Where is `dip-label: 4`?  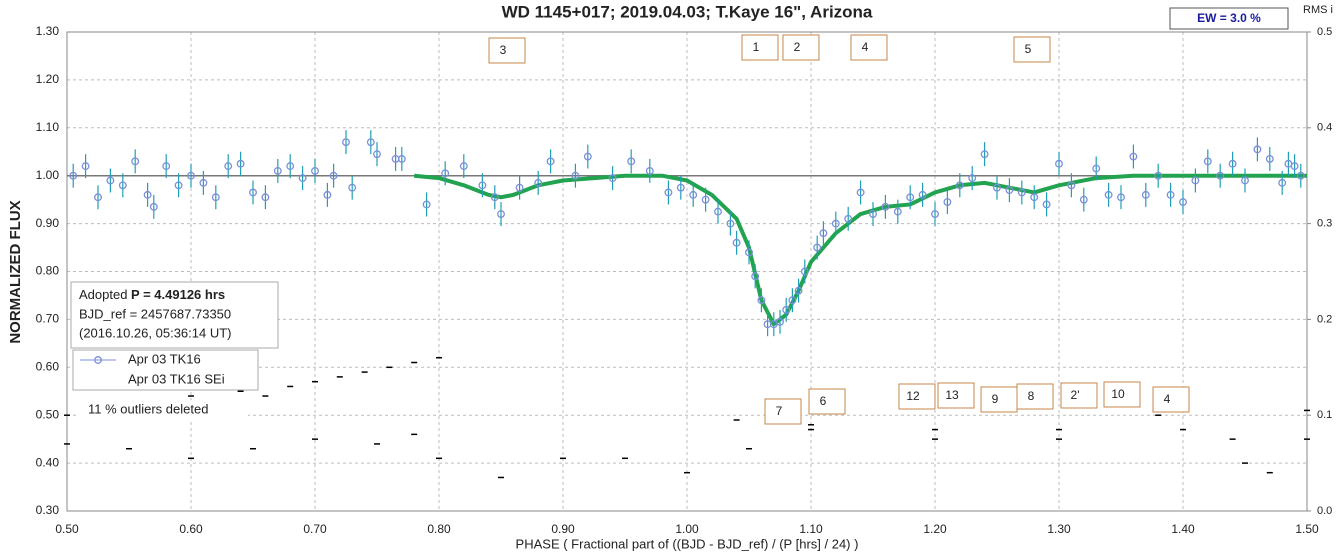 dip-label: 4 is located at coordinates (1167, 399).